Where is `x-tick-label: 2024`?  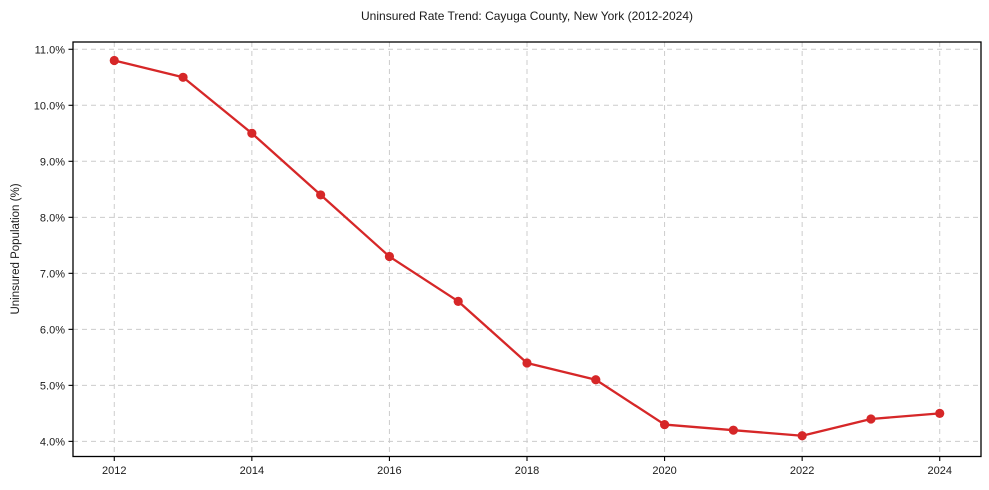 x-tick-label: 2024 is located at coordinates (939, 471).